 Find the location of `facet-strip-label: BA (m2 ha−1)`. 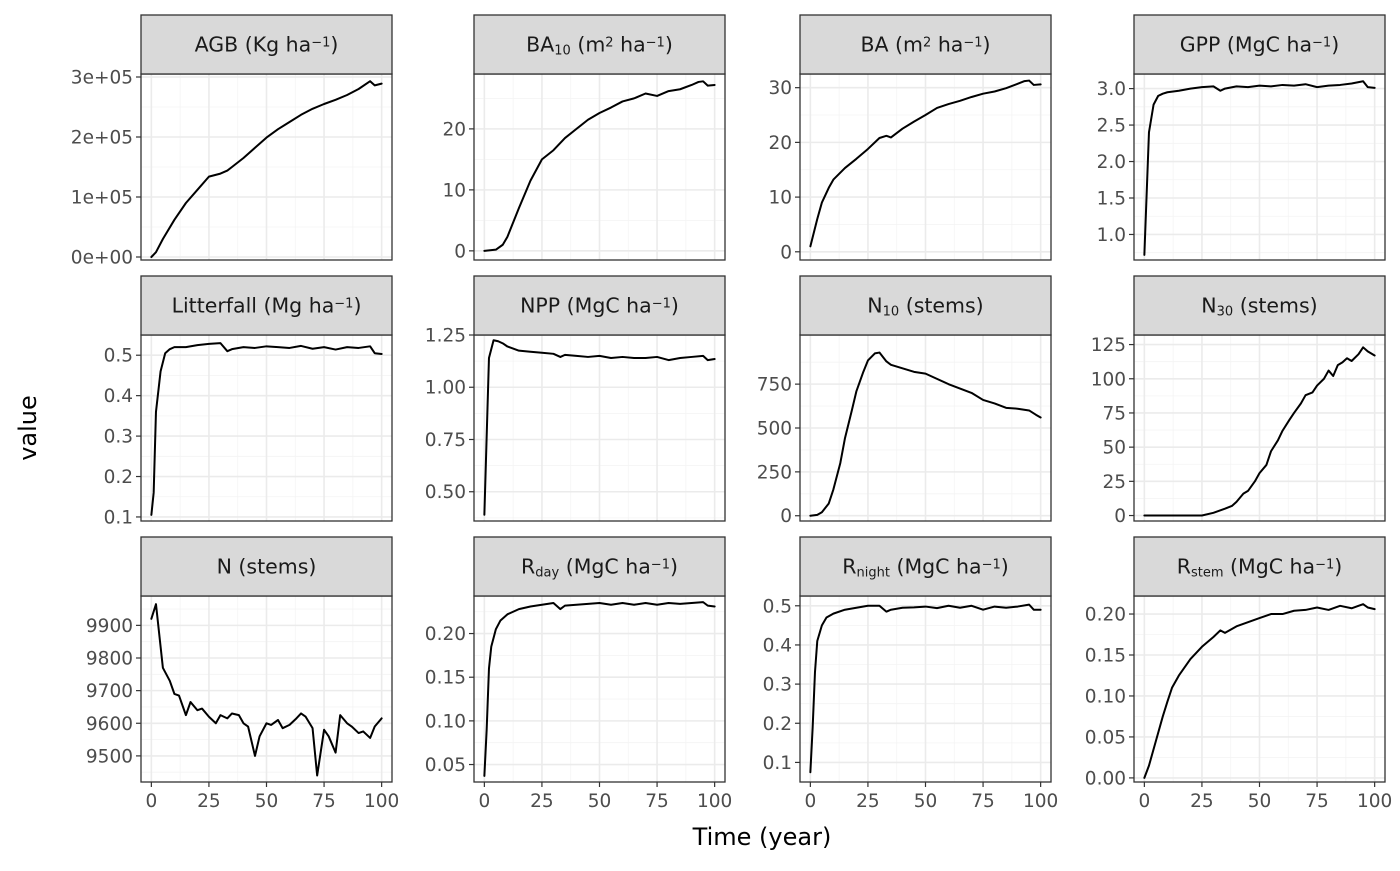

facet-strip-label: BA (m2 ha−1) is located at coordinates (925, 45).